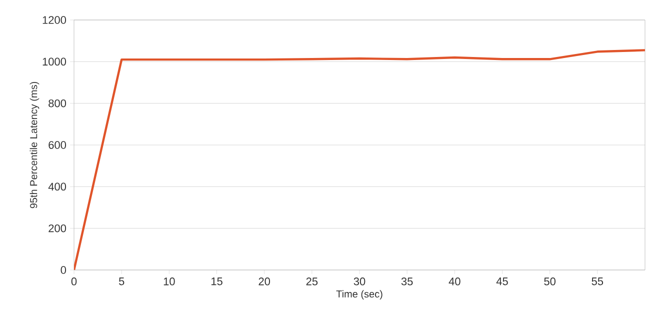  I want to click on y-tick-label: 400, so click(57, 186).